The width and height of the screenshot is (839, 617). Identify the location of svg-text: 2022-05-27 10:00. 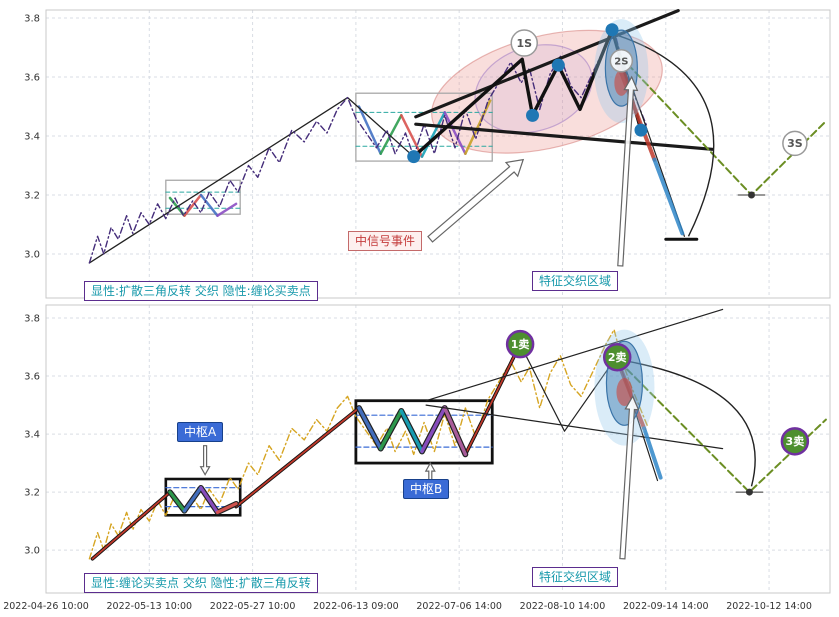
(253, 606).